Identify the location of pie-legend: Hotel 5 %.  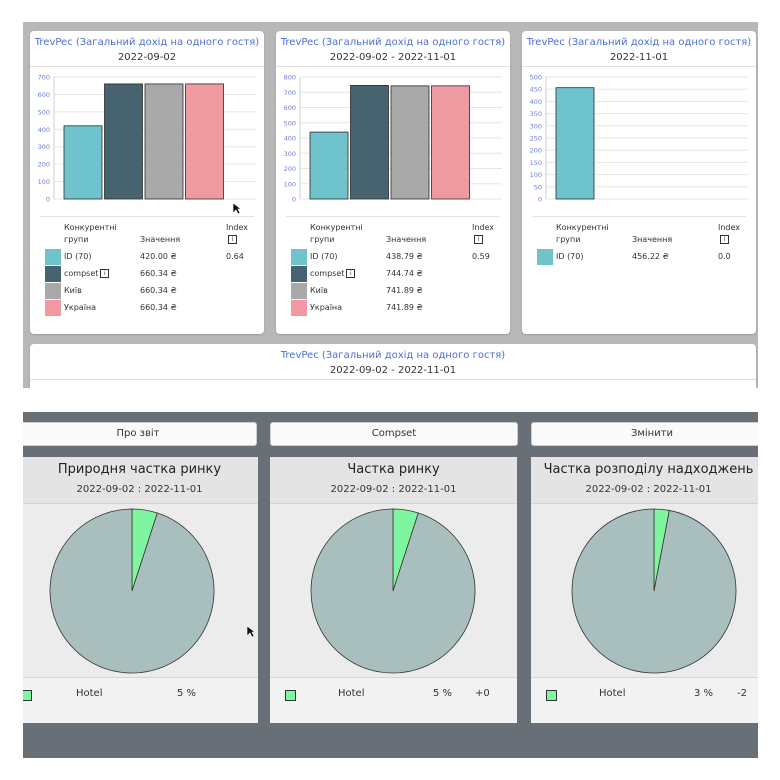
(140, 700).